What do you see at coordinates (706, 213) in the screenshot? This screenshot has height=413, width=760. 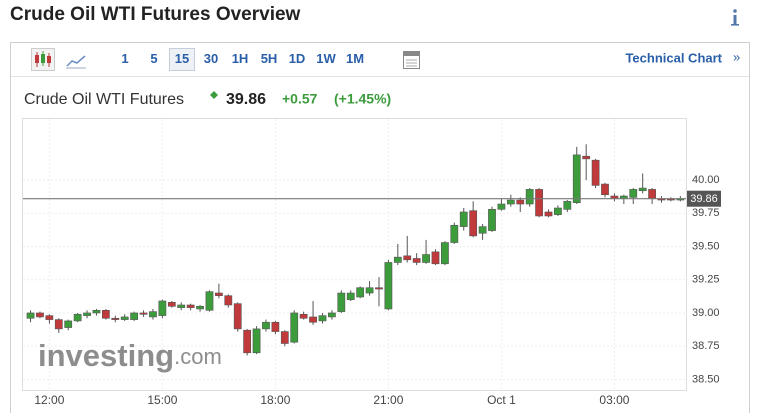 I see `y-tick-label: 39.75` at bounding box center [706, 213].